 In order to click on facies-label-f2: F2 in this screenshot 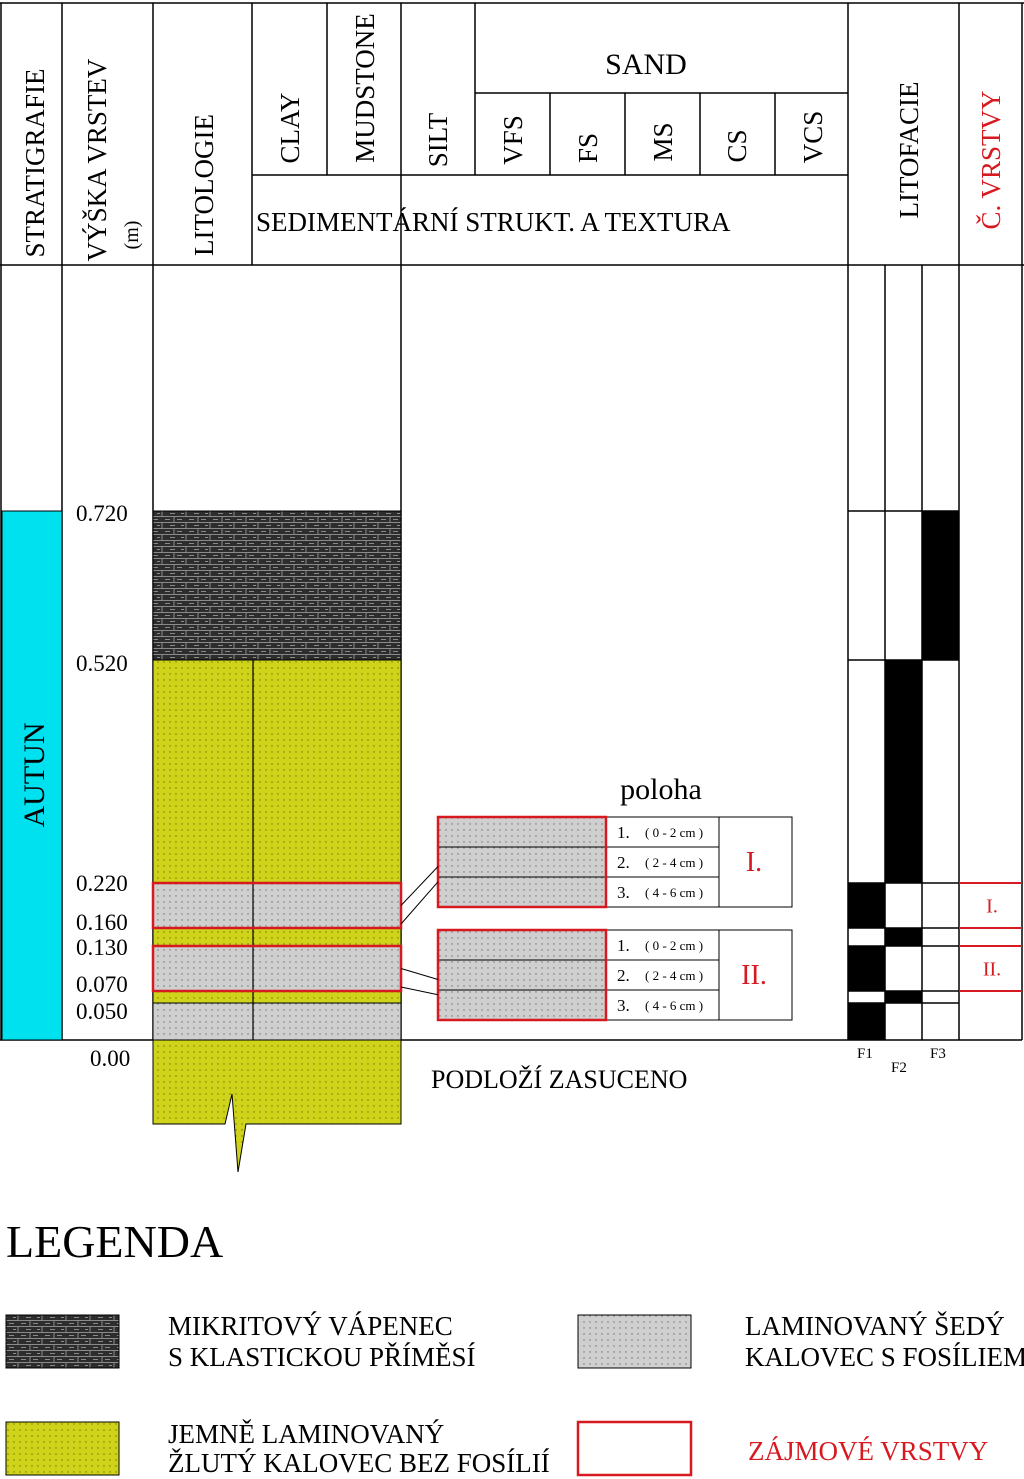, I will do `click(899, 1068)`.